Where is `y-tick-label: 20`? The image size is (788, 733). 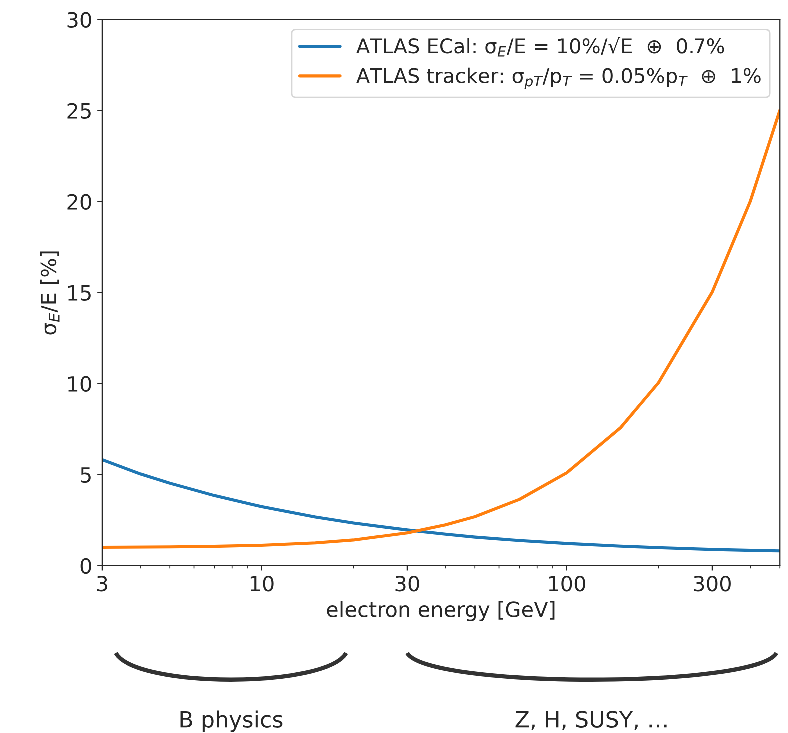 y-tick-label: 20 is located at coordinates (80, 202).